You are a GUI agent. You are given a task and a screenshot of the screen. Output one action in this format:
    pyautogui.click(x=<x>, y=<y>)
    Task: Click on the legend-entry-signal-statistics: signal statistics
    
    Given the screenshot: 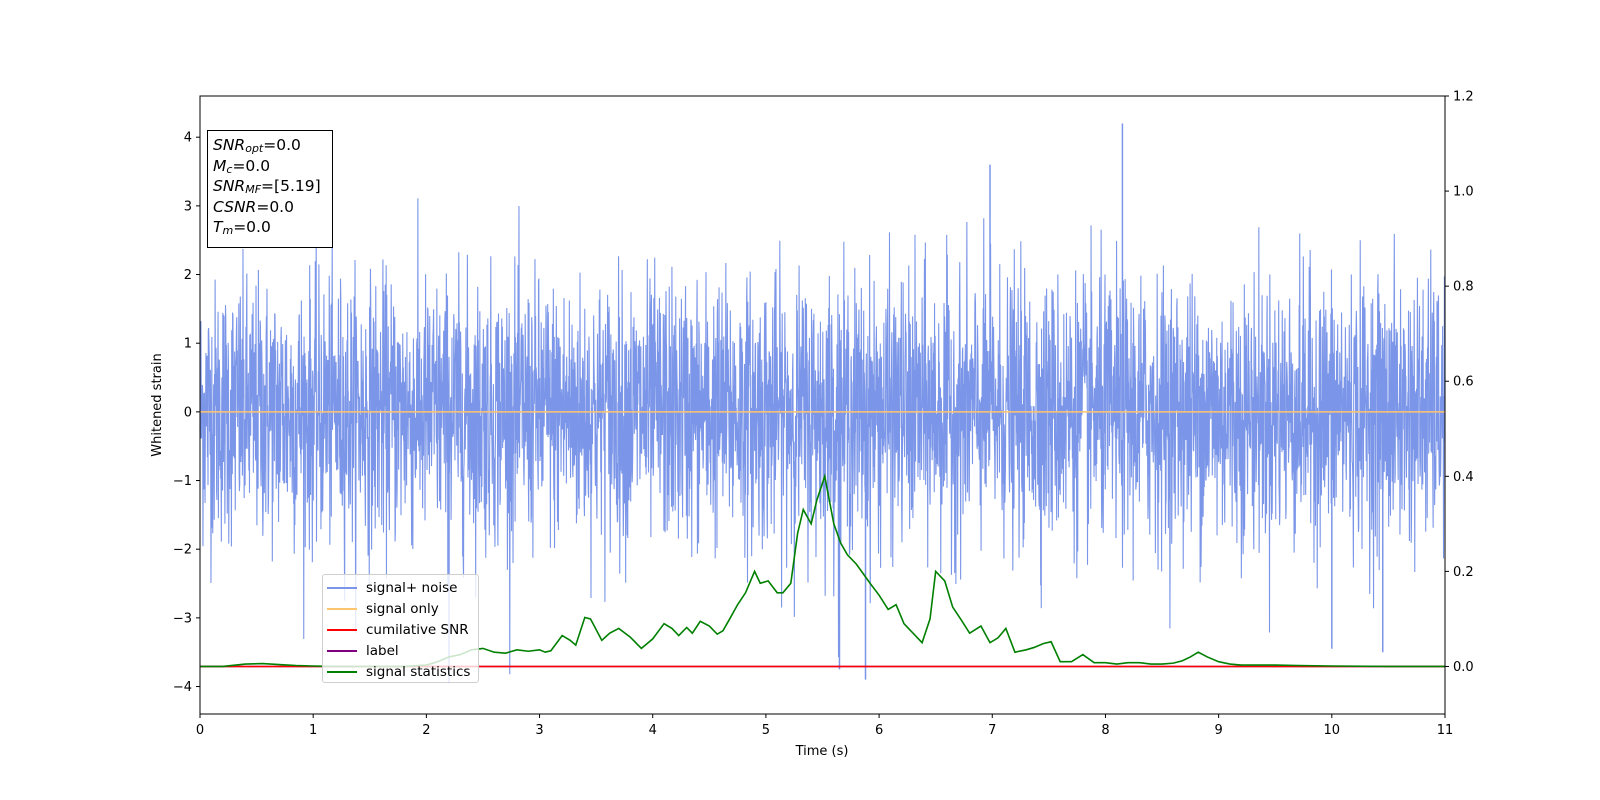 What is the action you would take?
    pyautogui.click(x=400, y=671)
    